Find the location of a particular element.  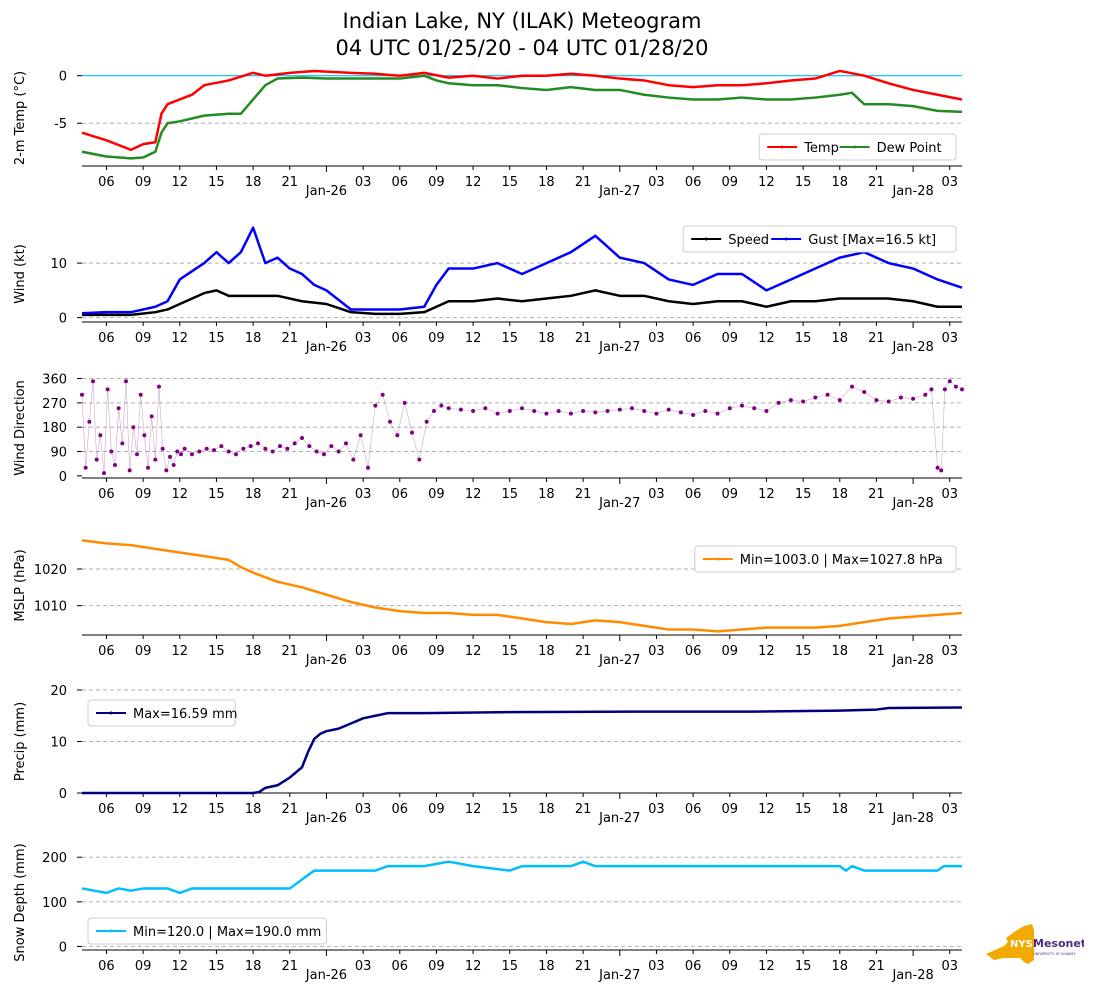

precip-x-tick-label: 03 is located at coordinates (656, 809).